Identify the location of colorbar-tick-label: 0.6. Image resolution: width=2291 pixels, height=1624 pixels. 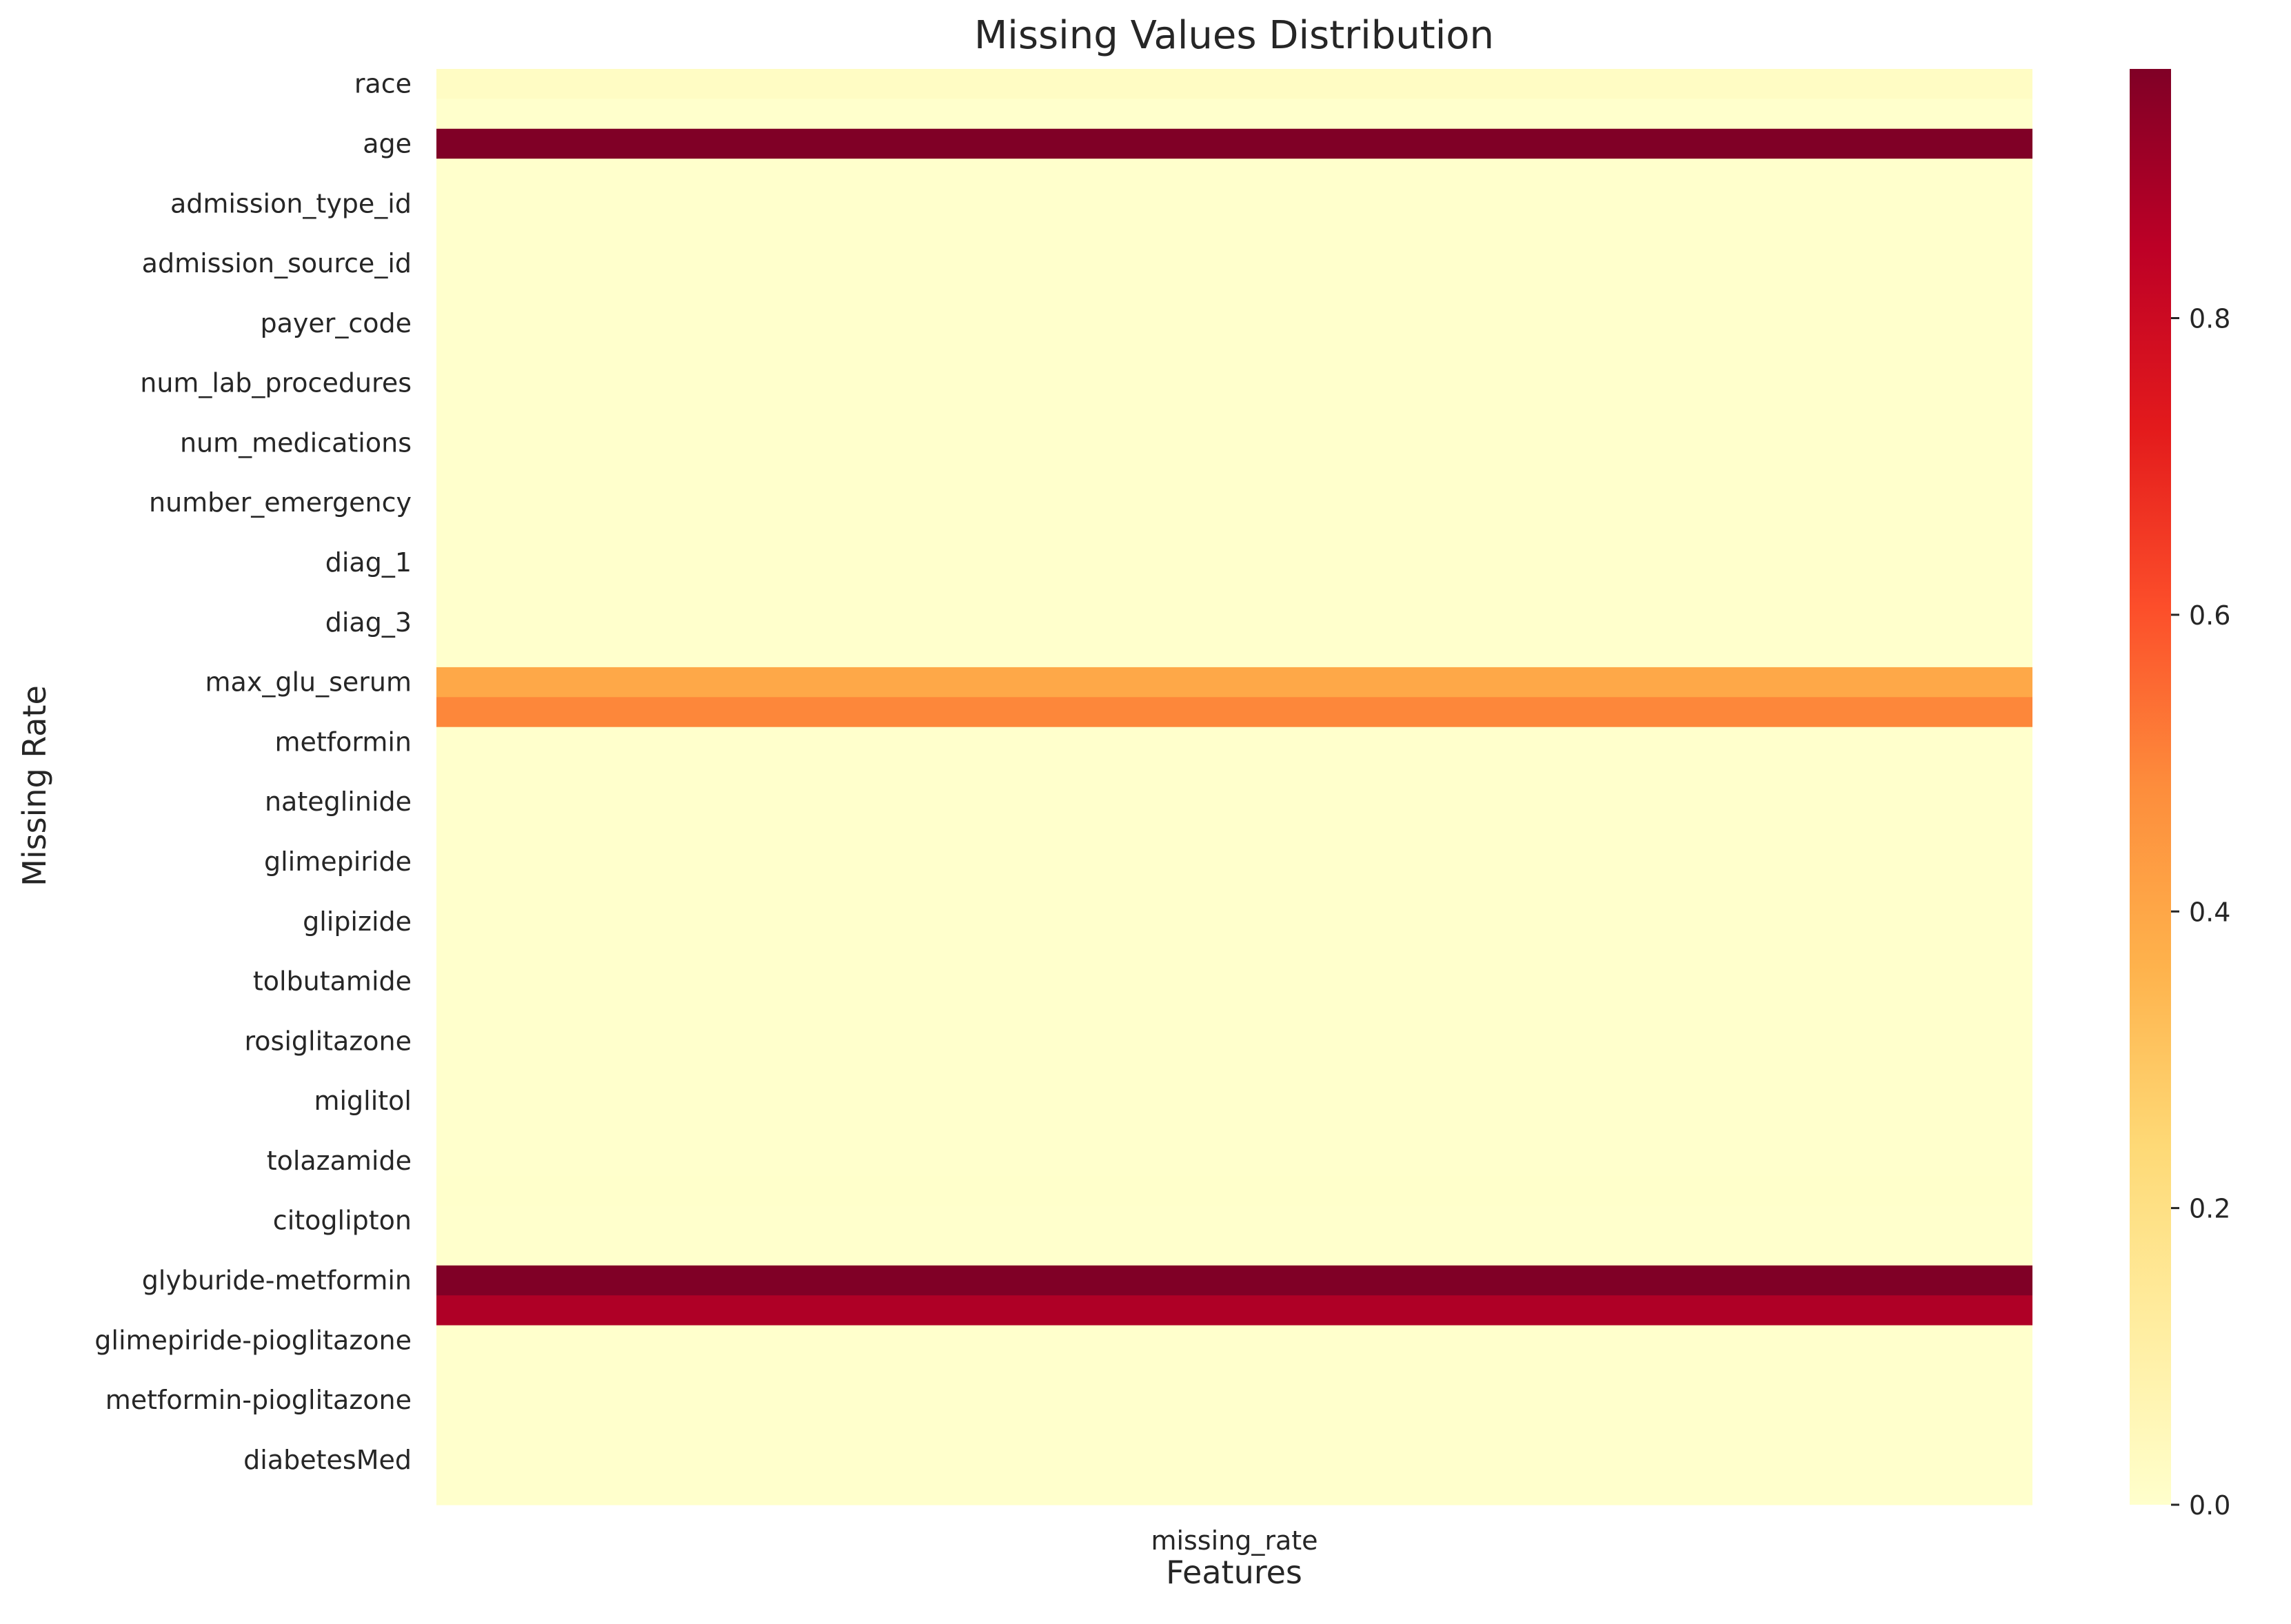
(2209, 615).